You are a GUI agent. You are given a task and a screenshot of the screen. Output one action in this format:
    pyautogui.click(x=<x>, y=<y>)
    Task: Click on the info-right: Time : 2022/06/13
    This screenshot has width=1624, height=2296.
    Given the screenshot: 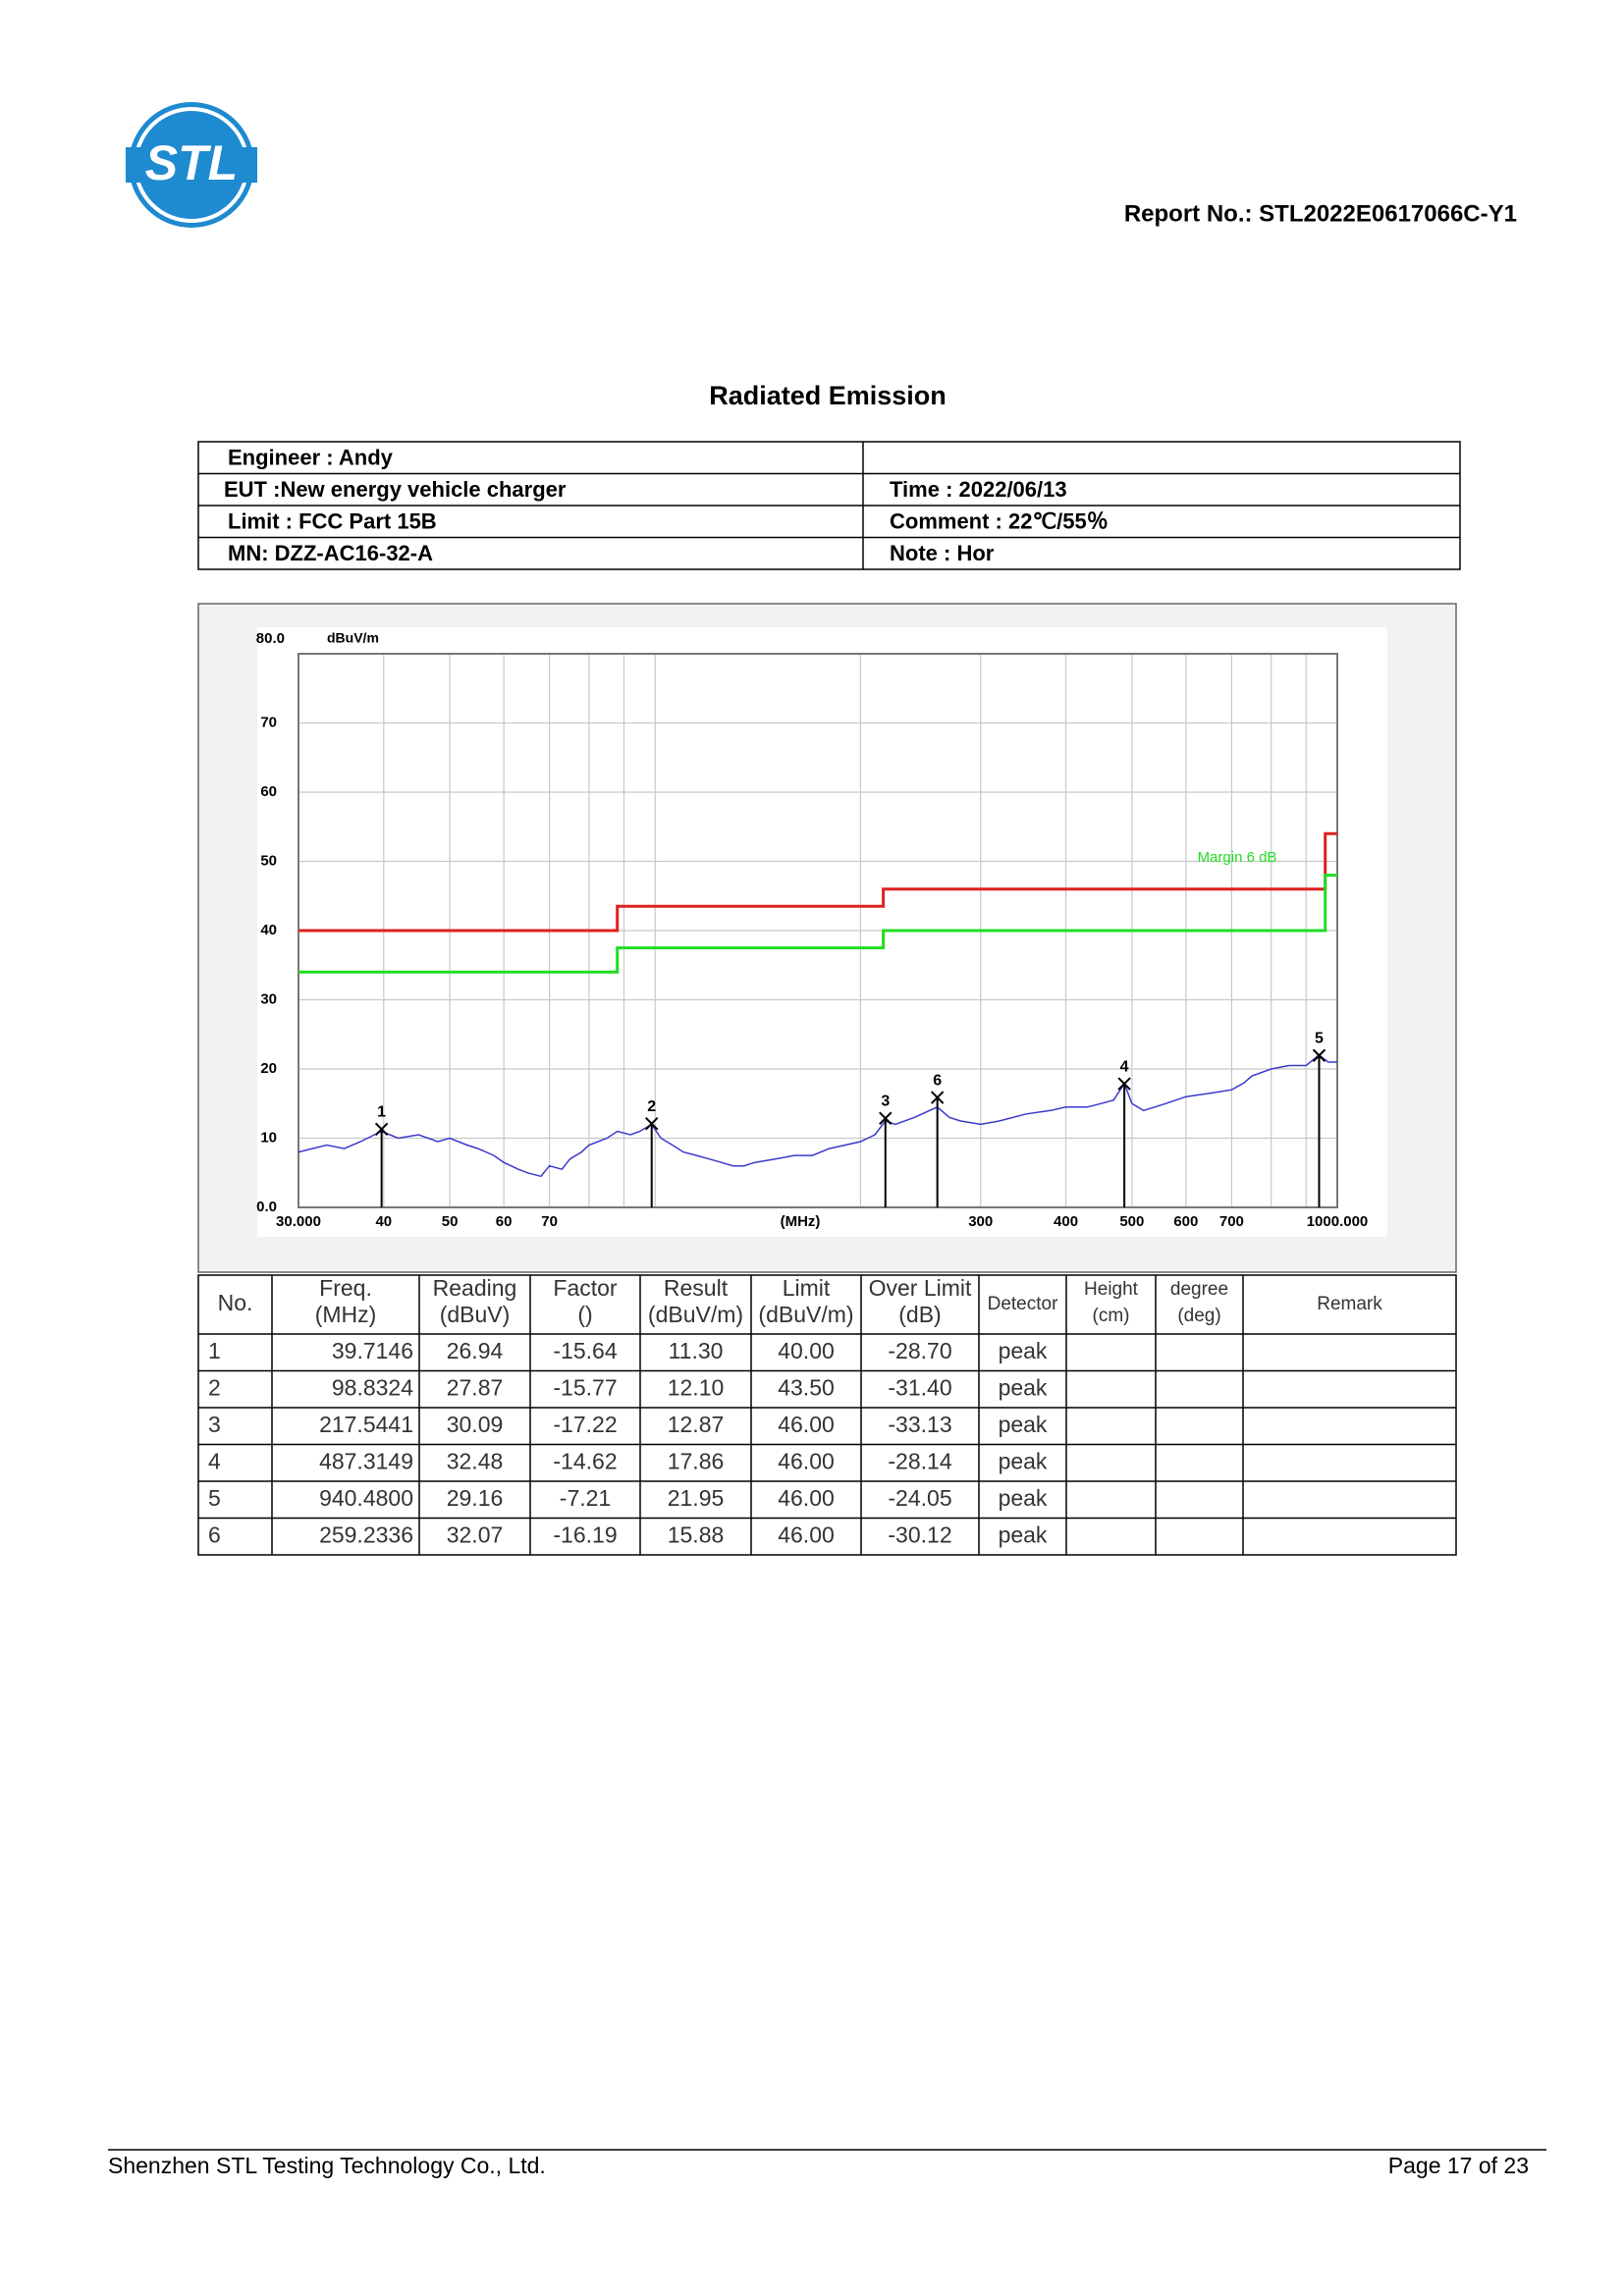 What is the action you would take?
    pyautogui.click(x=978, y=490)
    